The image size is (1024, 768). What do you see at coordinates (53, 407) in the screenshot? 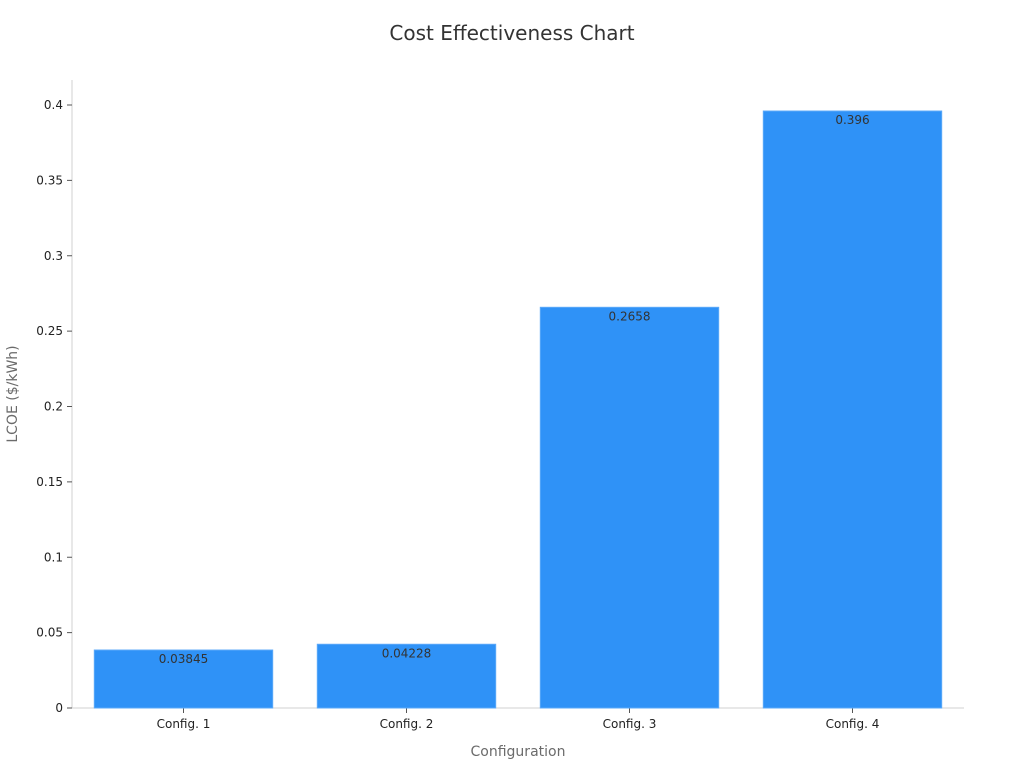
I see `y-tick-label: 0.2` at bounding box center [53, 407].